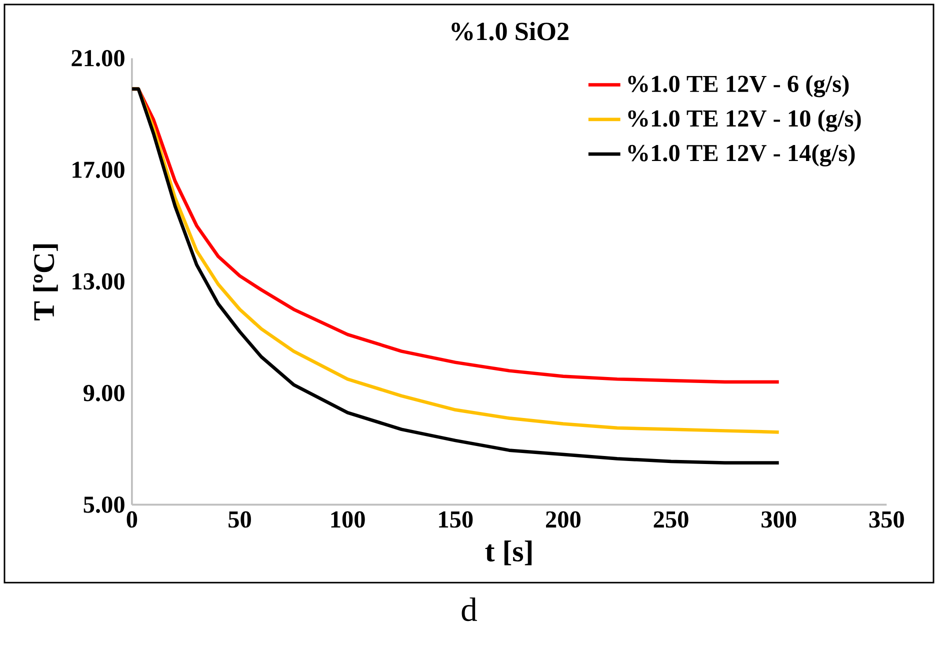 This screenshot has height=654, width=938. Describe the element at coordinates (104, 393) in the screenshot. I see `y-tick-label: 9.00` at that location.